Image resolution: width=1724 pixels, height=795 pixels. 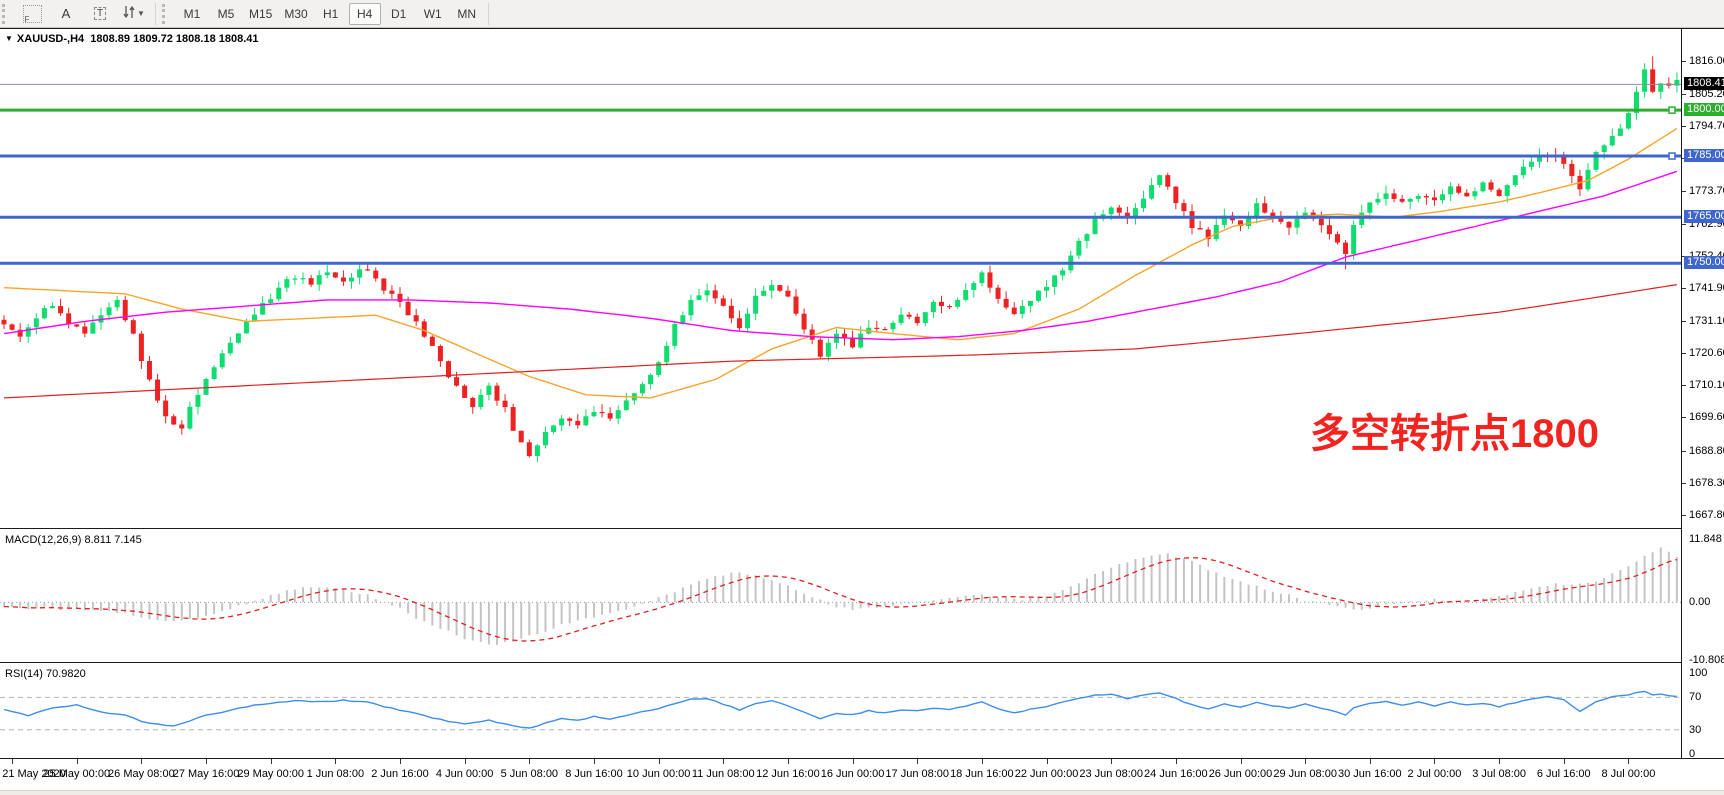 What do you see at coordinates (1704, 110) in the screenshot?
I see `level-price-tag: 1800.00` at bounding box center [1704, 110].